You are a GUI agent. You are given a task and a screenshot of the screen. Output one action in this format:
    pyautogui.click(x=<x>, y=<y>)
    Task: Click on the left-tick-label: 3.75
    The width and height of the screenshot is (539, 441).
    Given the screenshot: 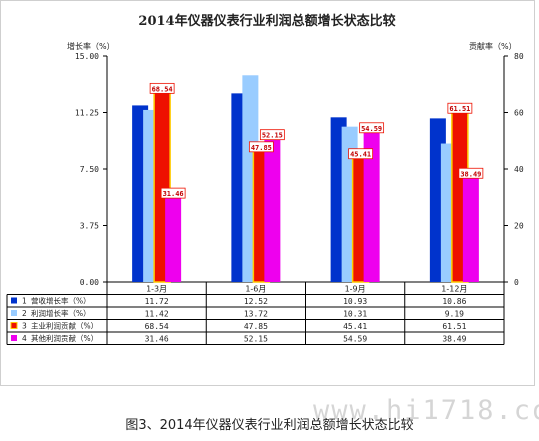 What is the action you would take?
    pyautogui.click(x=89, y=226)
    